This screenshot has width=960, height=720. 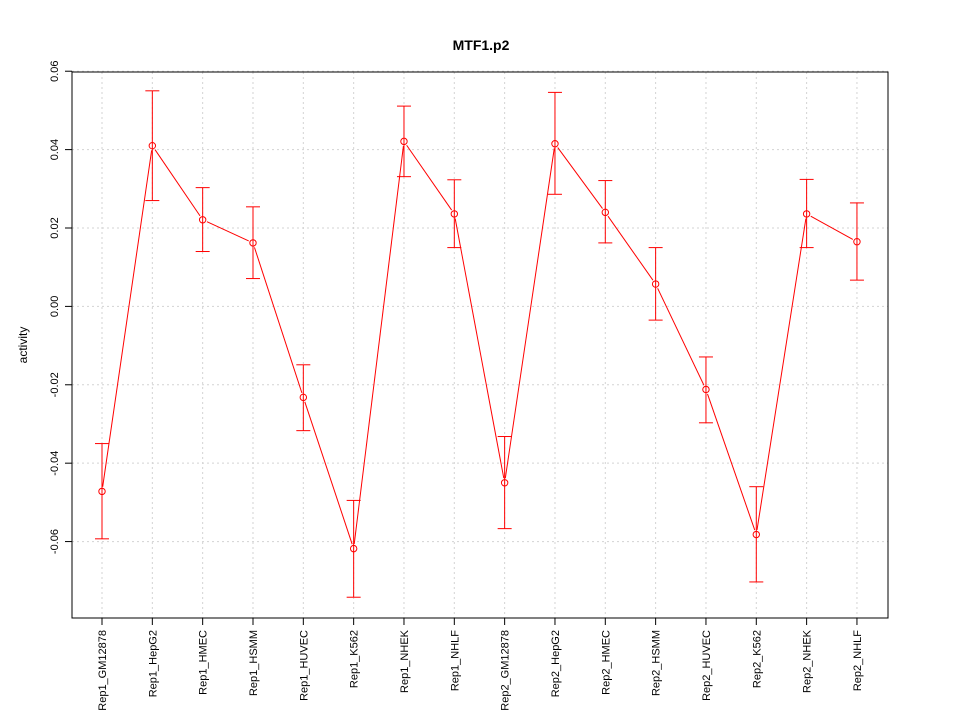 What do you see at coordinates (606, 662) in the screenshot?
I see `x-tick-label: Rep2_HMEC` at bounding box center [606, 662].